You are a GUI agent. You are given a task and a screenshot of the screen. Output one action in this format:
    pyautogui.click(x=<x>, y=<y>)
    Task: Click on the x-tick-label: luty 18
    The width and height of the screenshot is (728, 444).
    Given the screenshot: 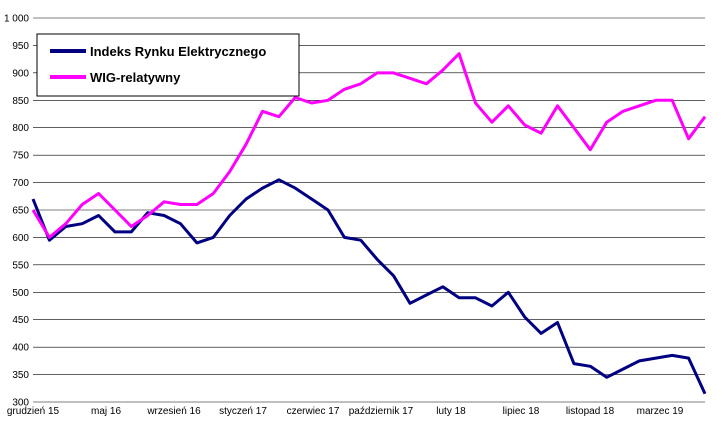 What is the action you would take?
    pyautogui.click(x=451, y=411)
    